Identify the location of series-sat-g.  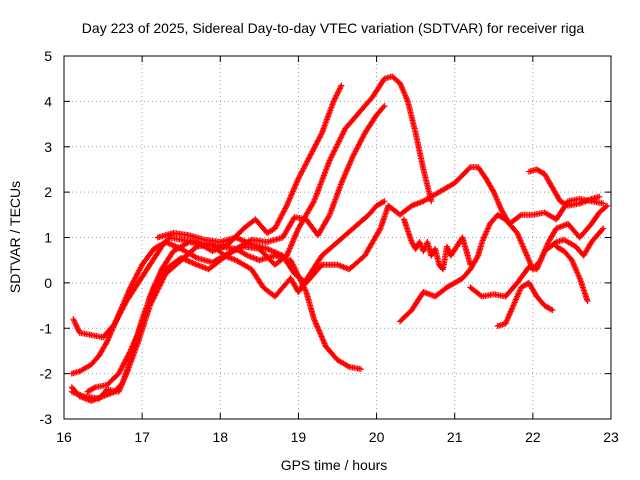
(504, 263).